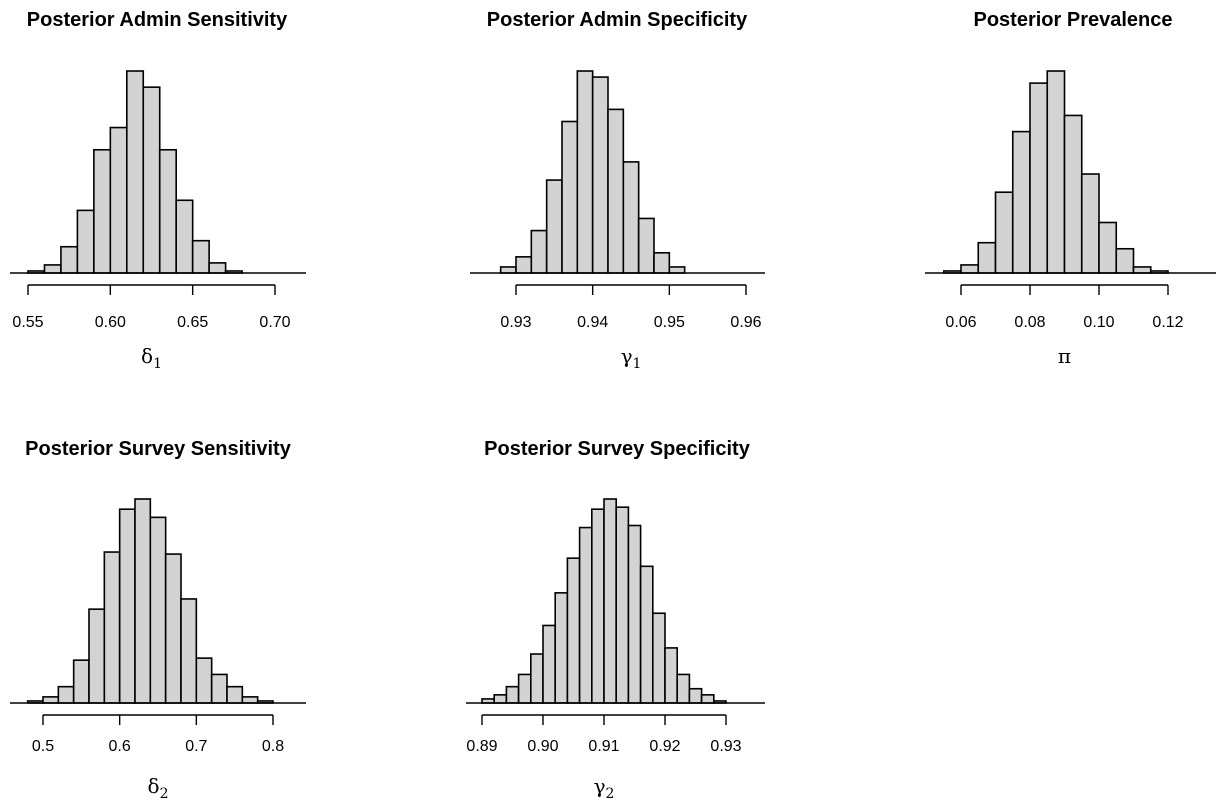  What do you see at coordinates (592, 322) in the screenshot?
I see `x-tick-label: 0.94` at bounding box center [592, 322].